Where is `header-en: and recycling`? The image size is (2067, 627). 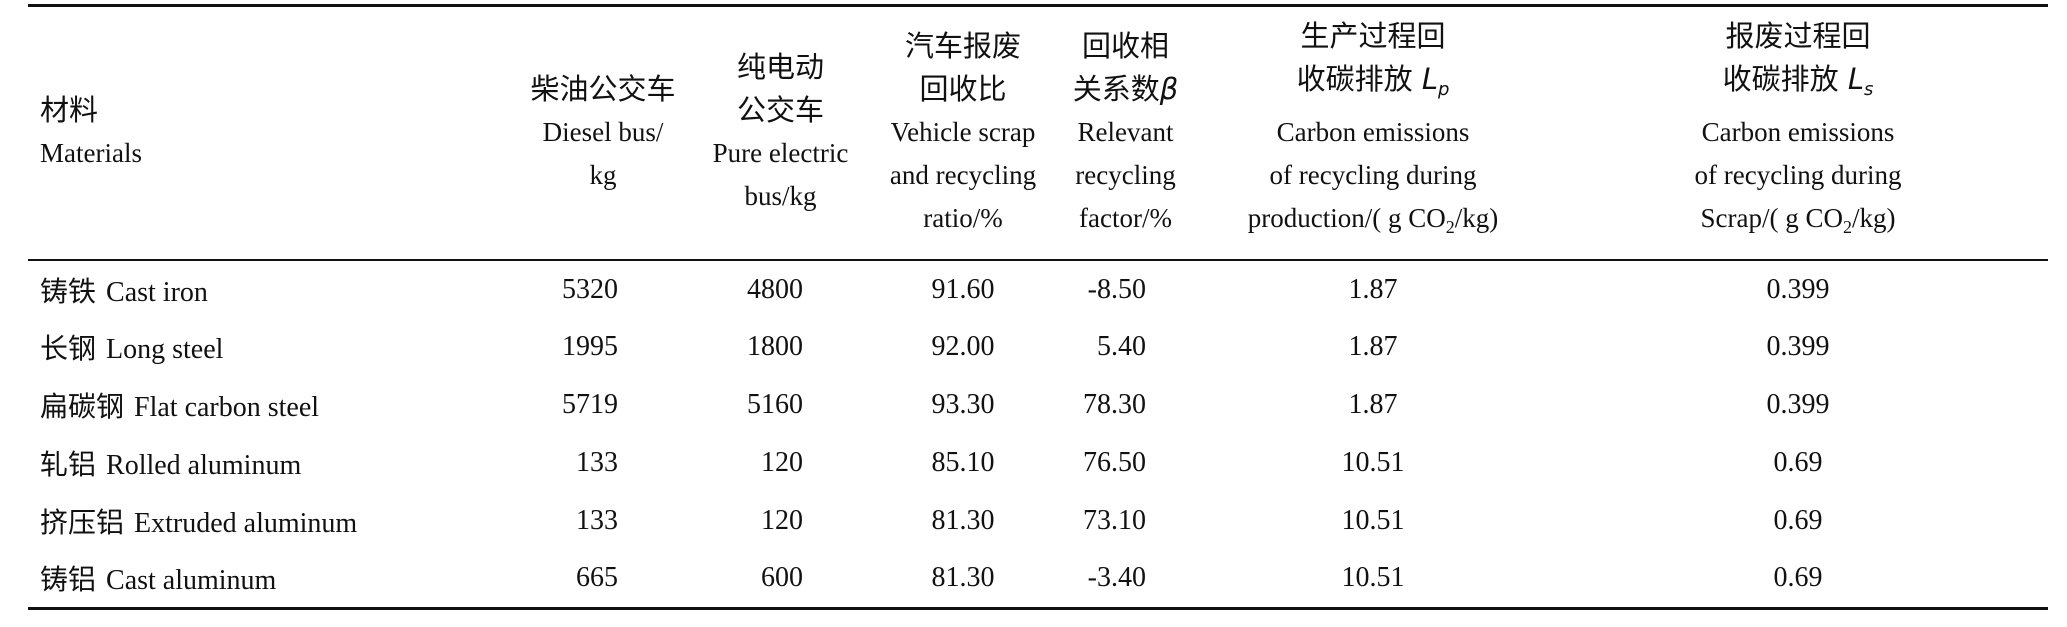
header-en: and recycling is located at coordinates (963, 174).